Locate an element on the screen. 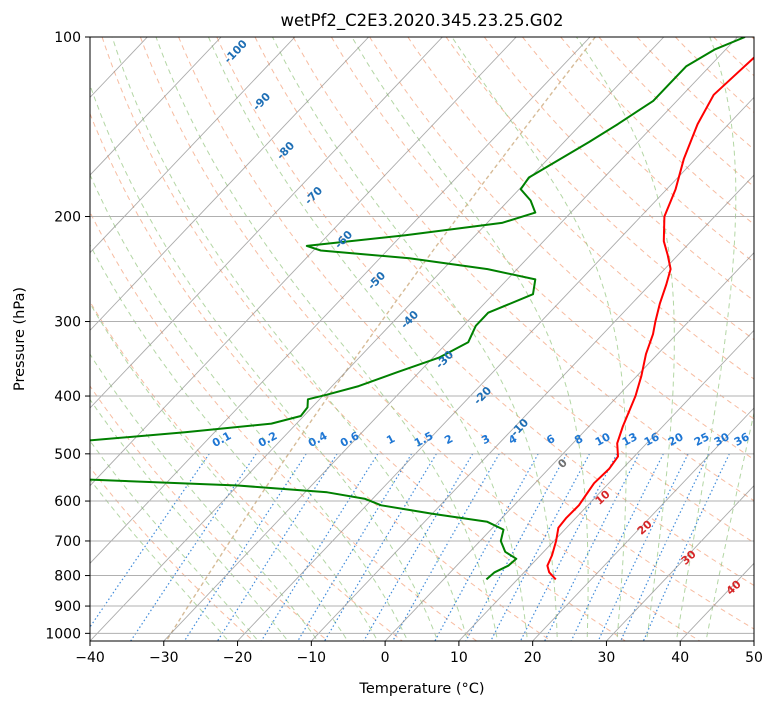  mixing-ratio-label: 30 is located at coordinates (722, 439).